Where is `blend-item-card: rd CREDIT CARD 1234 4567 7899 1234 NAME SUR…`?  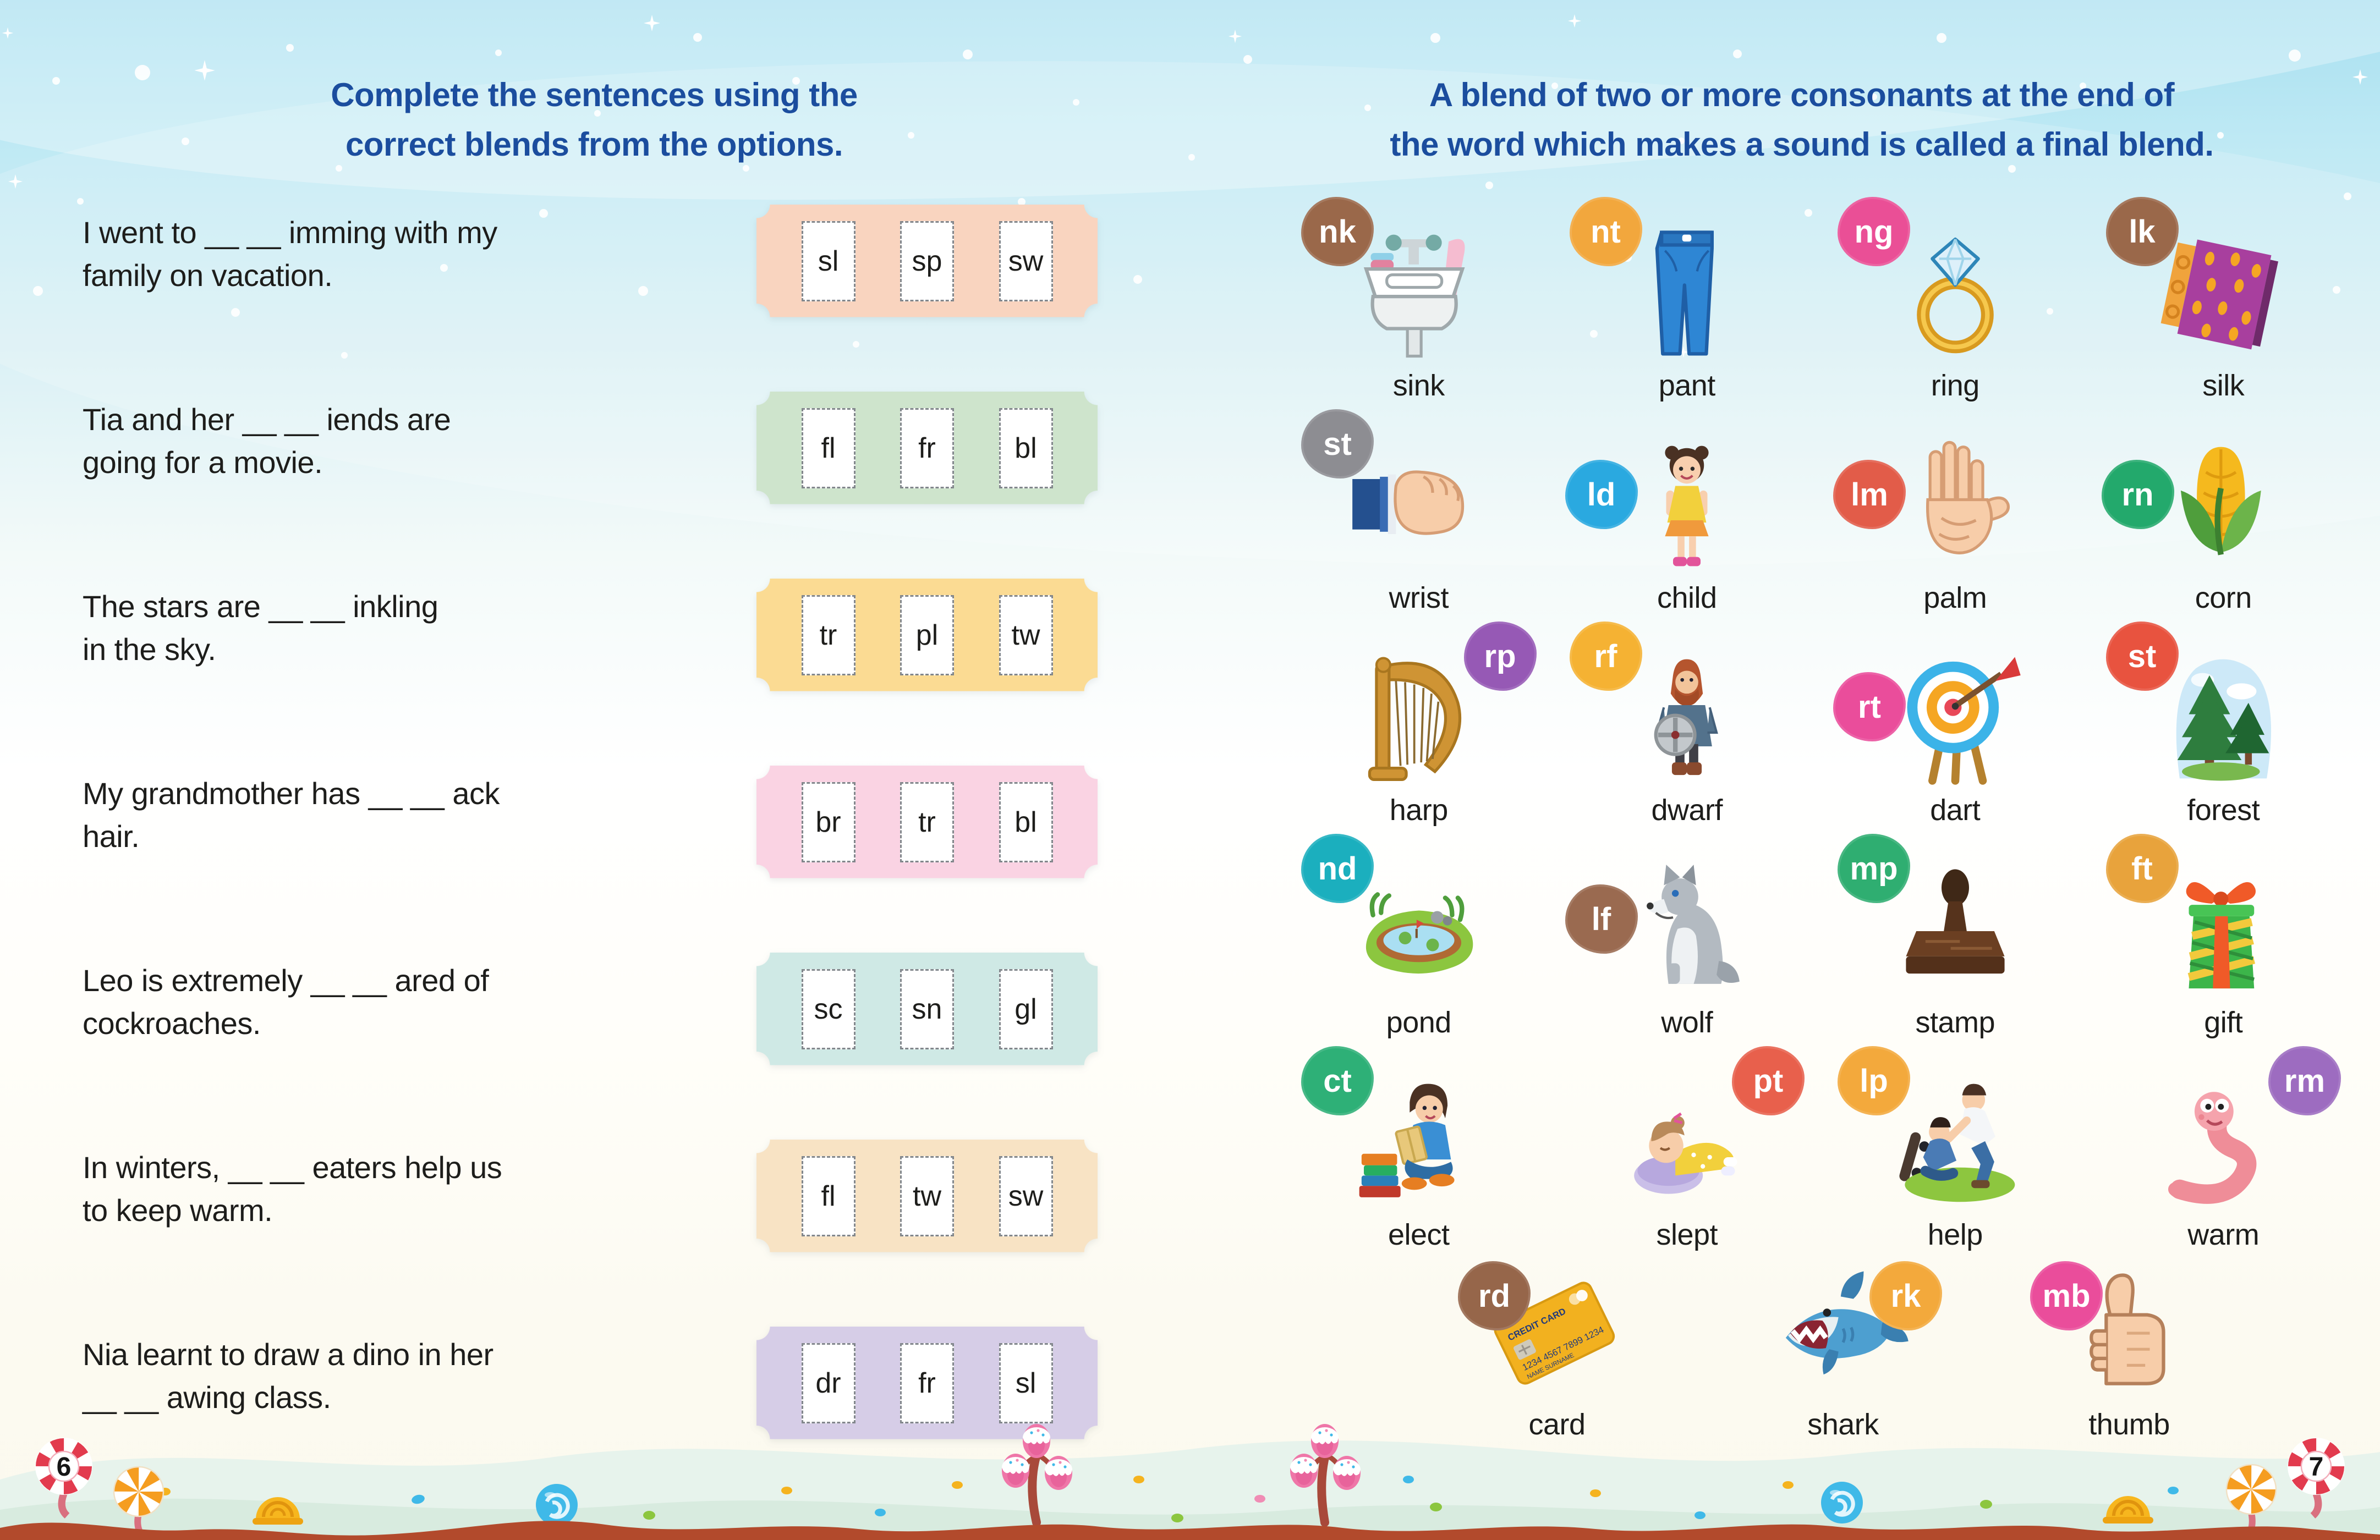
blend-item-card: rd CREDIT CARD 1234 4567 7899 1234 NAME SUR… is located at coordinates (1556, 1351).